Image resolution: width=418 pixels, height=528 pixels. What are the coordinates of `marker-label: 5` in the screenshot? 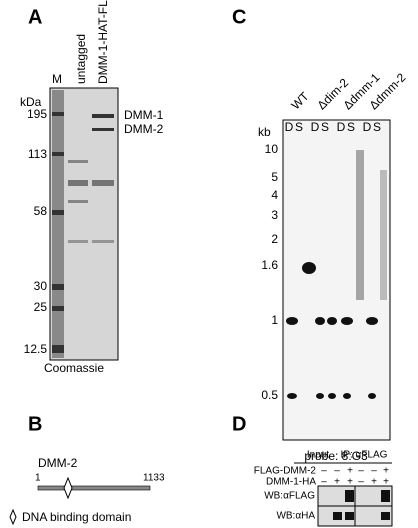 It's located at (274, 177).